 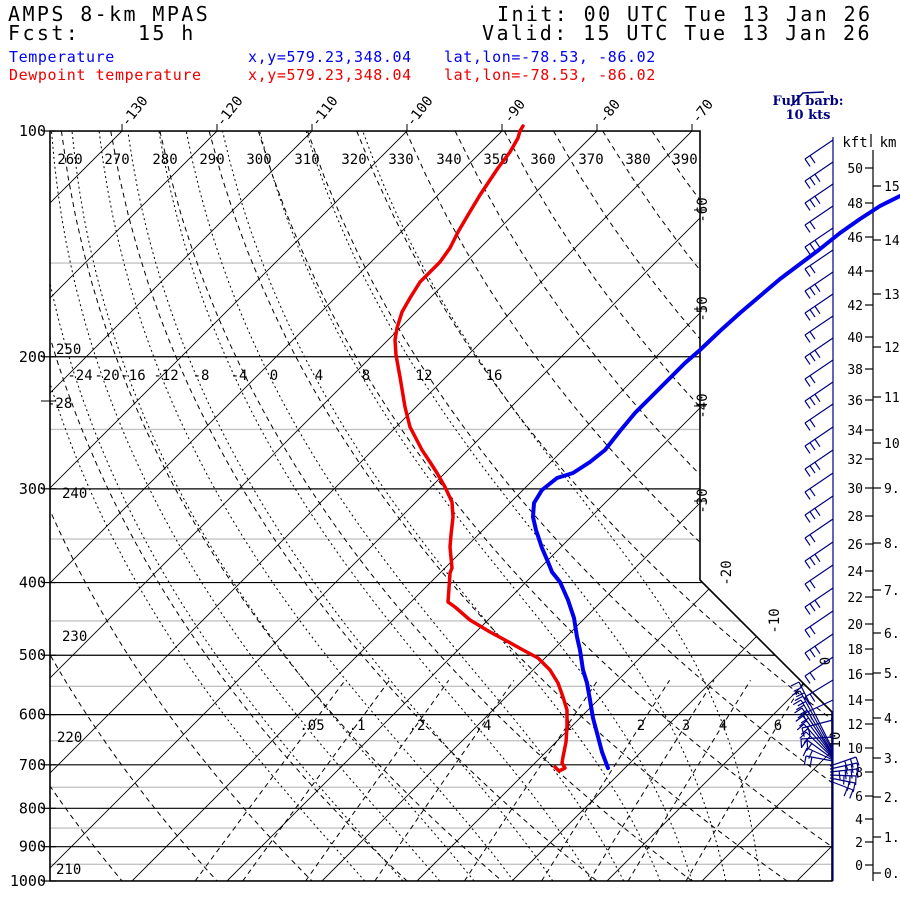 What do you see at coordinates (775, 620) in the screenshot?
I see `isotherm-right-label: -10` at bounding box center [775, 620].